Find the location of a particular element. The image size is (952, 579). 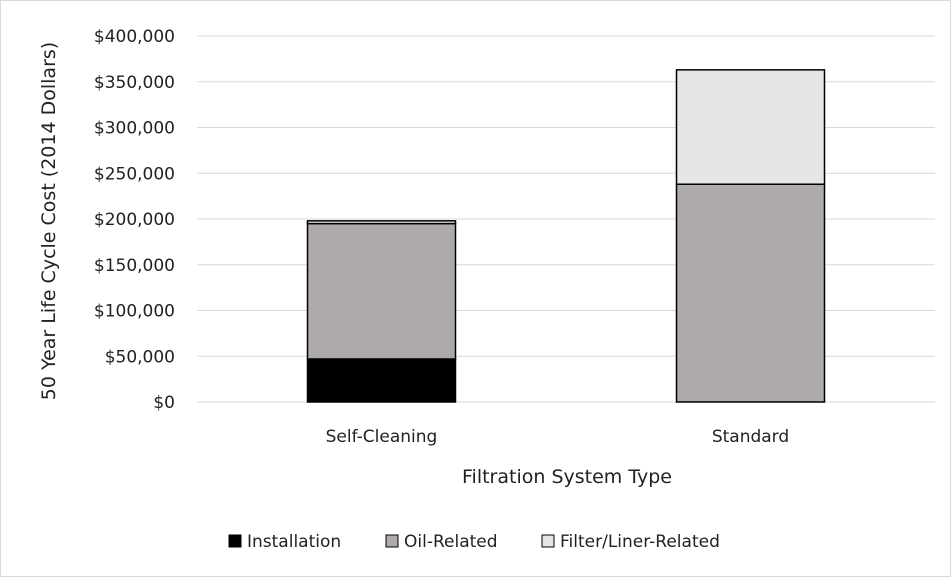

y-tick-label: $250,000 is located at coordinates (134, 174).